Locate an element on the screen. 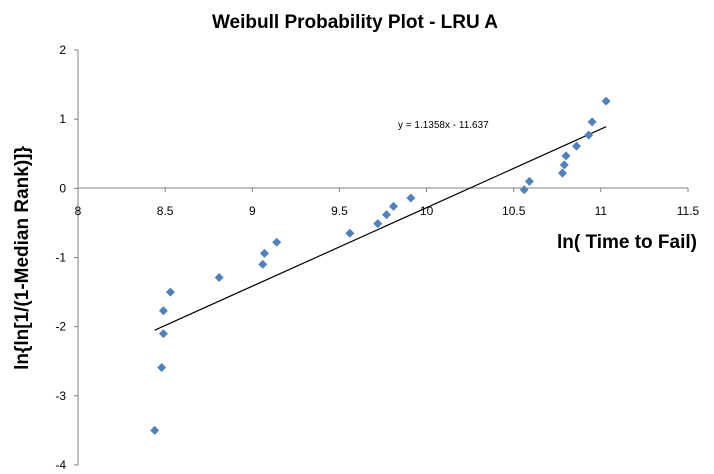 This screenshot has width=714, height=474. x-tick-label: 10 is located at coordinates (427, 211).